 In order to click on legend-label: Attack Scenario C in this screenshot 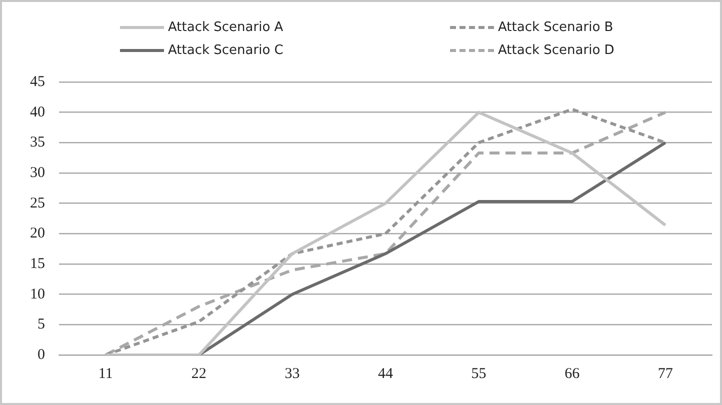, I will do `click(226, 50)`.